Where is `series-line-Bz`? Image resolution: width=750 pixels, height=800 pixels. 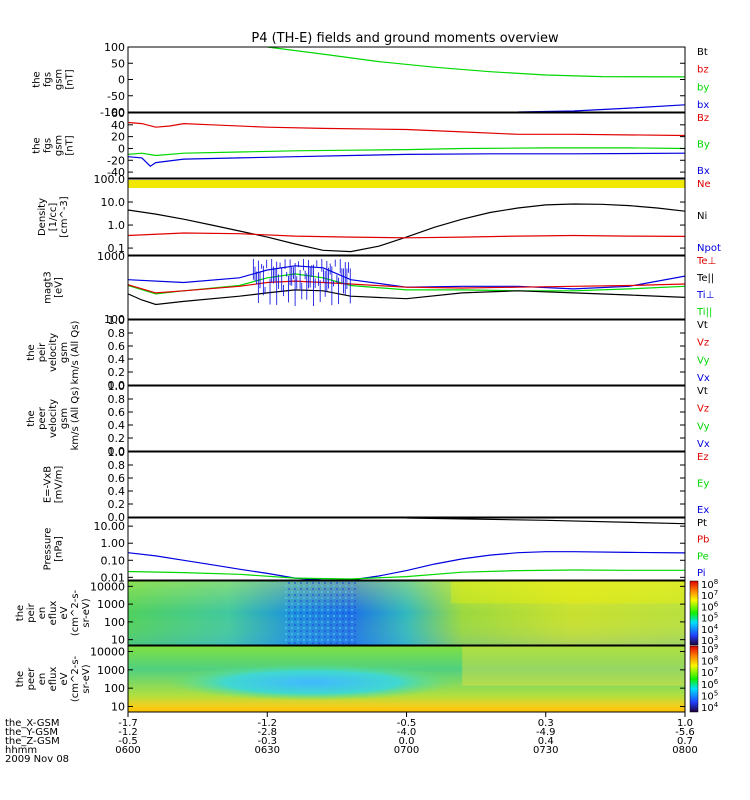 series-line-Bz is located at coordinates (406, 129).